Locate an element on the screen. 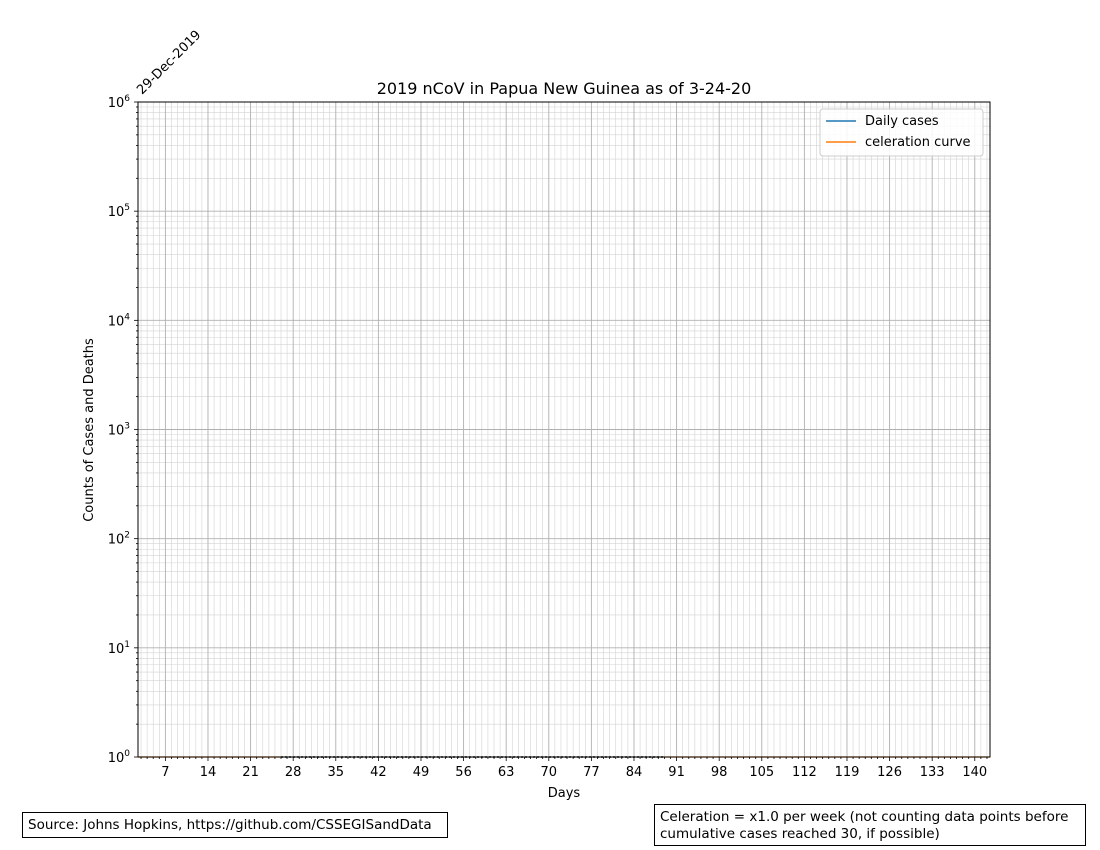 Image resolution: width=1100 pixels, height=850 pixels. x-tick-label: 98 is located at coordinates (719, 772).